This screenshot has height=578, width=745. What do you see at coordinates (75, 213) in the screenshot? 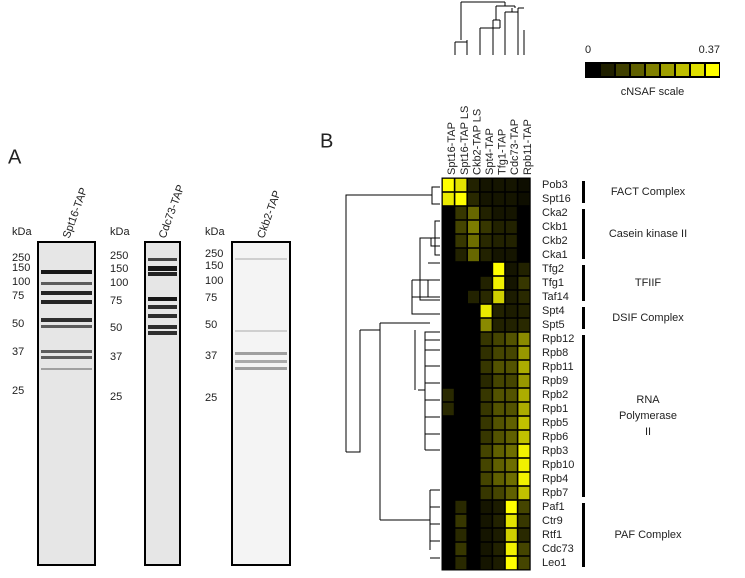
I see `gel-title: Spt16-TAP` at bounding box center [75, 213].